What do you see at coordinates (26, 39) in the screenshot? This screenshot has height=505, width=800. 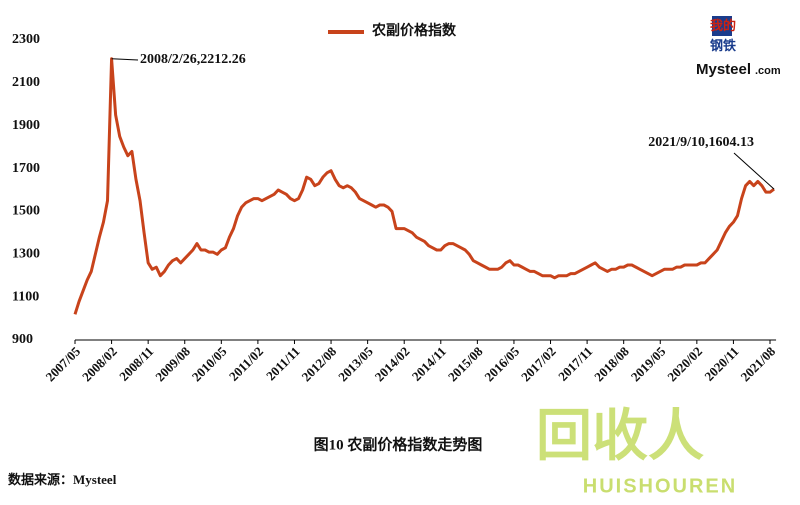 I see `y-tick-label: 2300` at bounding box center [26, 39].